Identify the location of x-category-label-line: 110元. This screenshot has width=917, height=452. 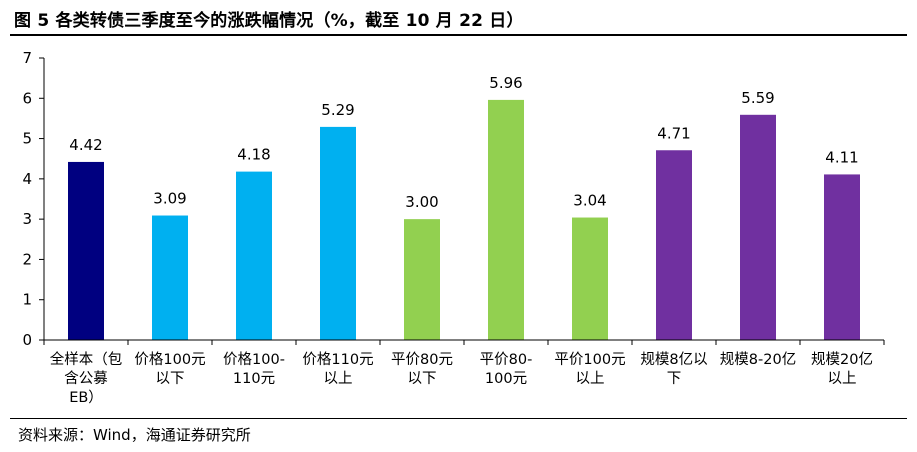
(254, 379).